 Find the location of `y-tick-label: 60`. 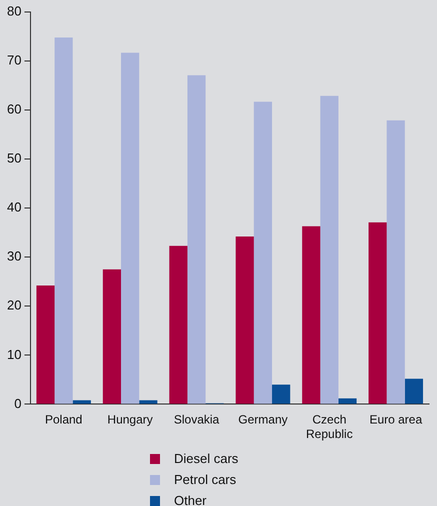

y-tick-label: 60 is located at coordinates (14, 109).